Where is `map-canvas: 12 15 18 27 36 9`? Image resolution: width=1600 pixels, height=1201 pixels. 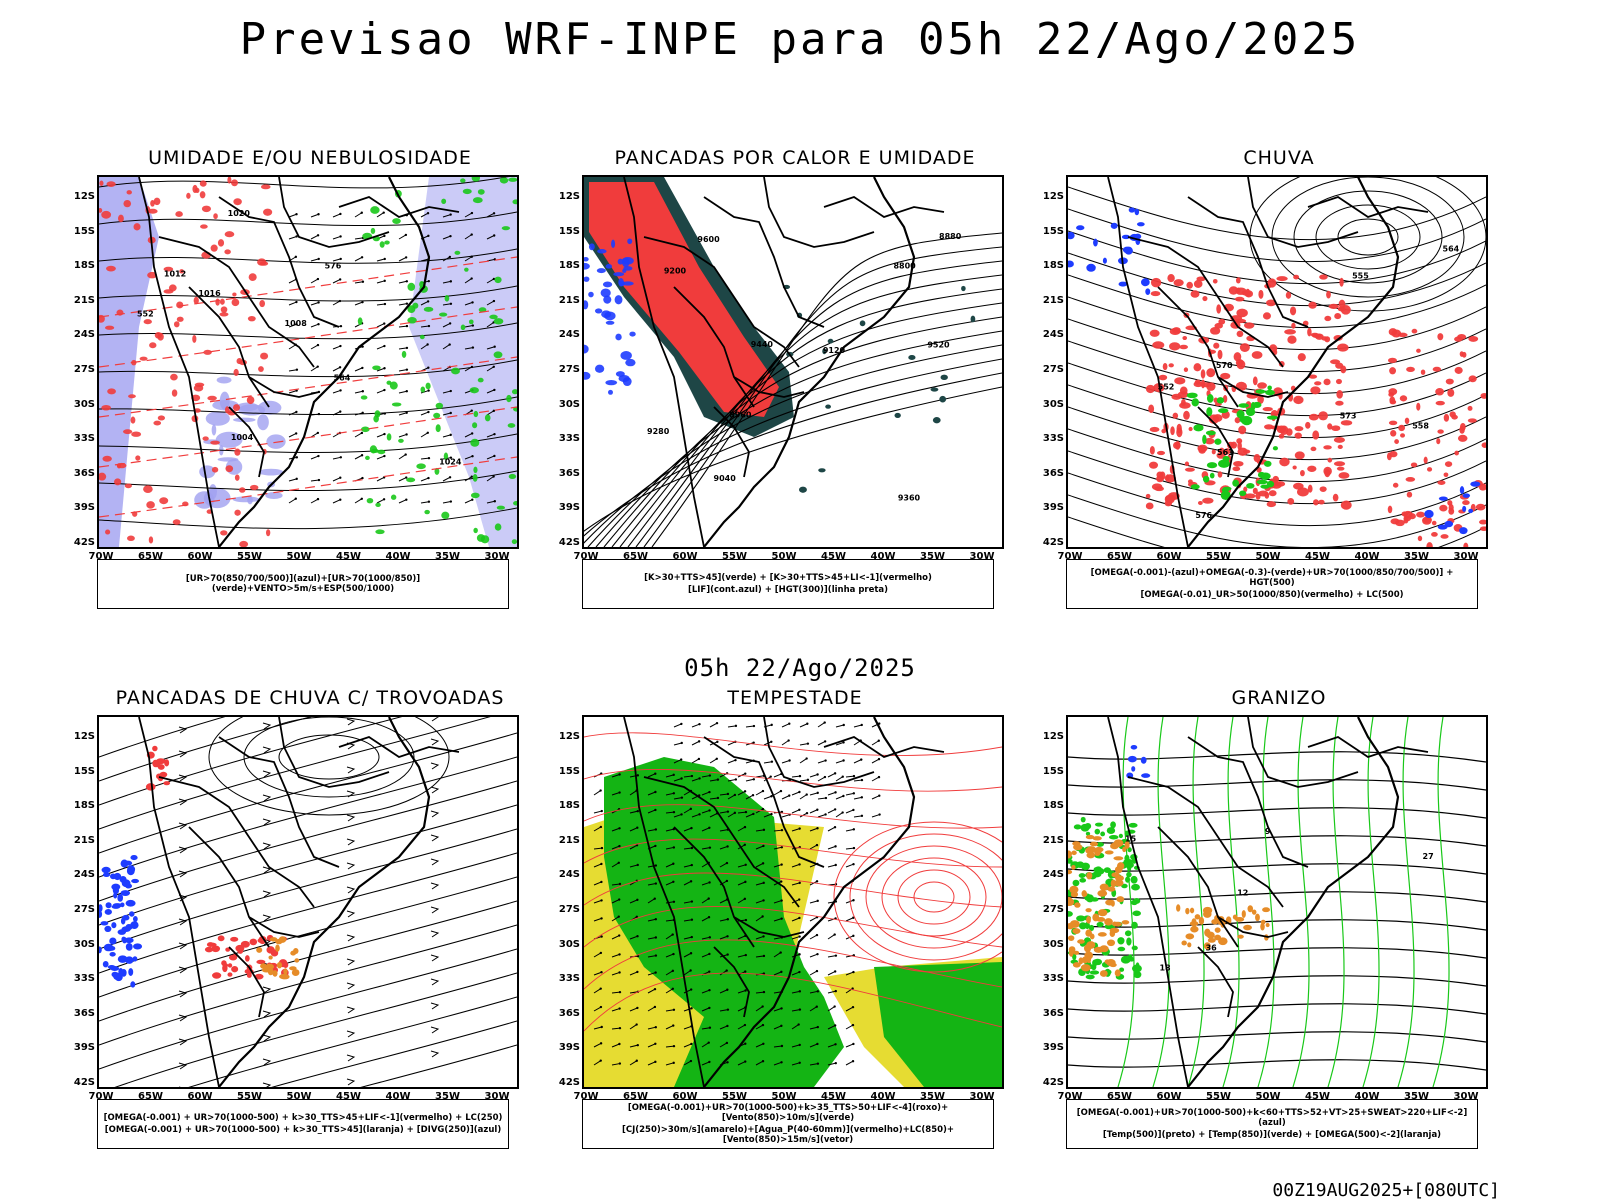 map-canvas: 12 15 18 27 36 9 is located at coordinates (1277, 902).